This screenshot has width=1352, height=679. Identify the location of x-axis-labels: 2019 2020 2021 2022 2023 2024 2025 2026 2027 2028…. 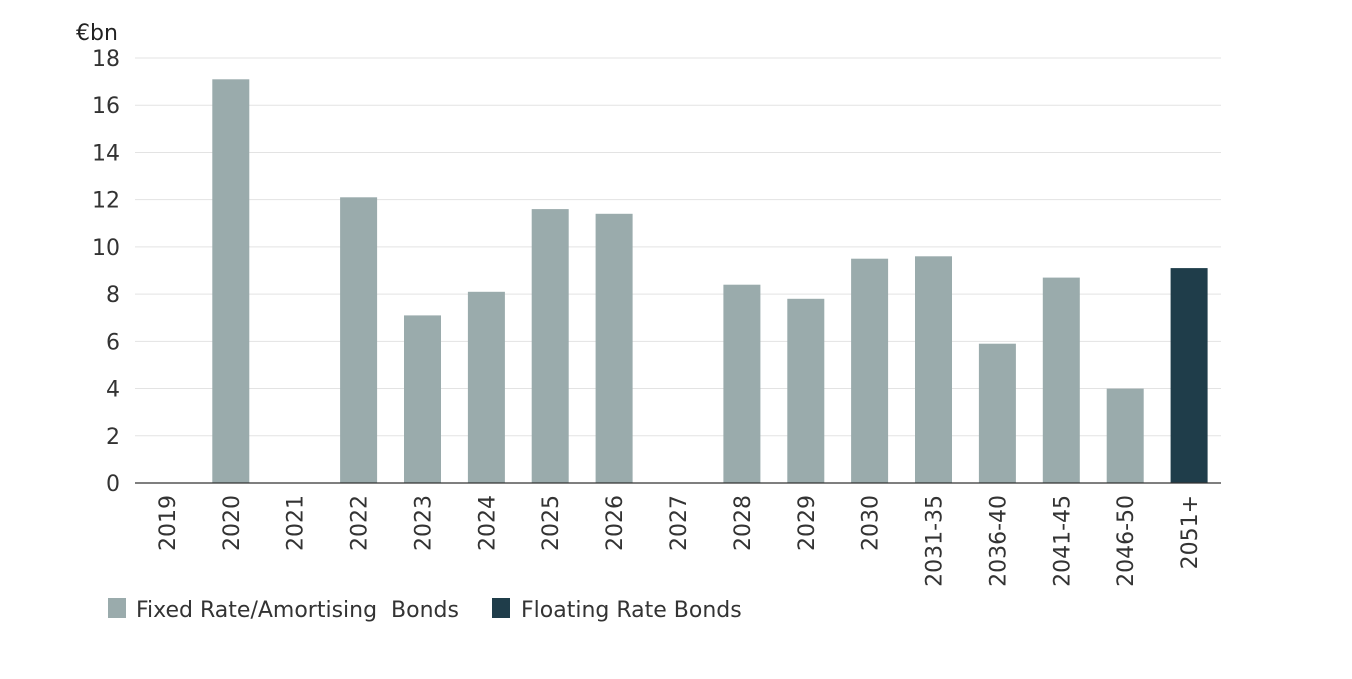
(679, 541).